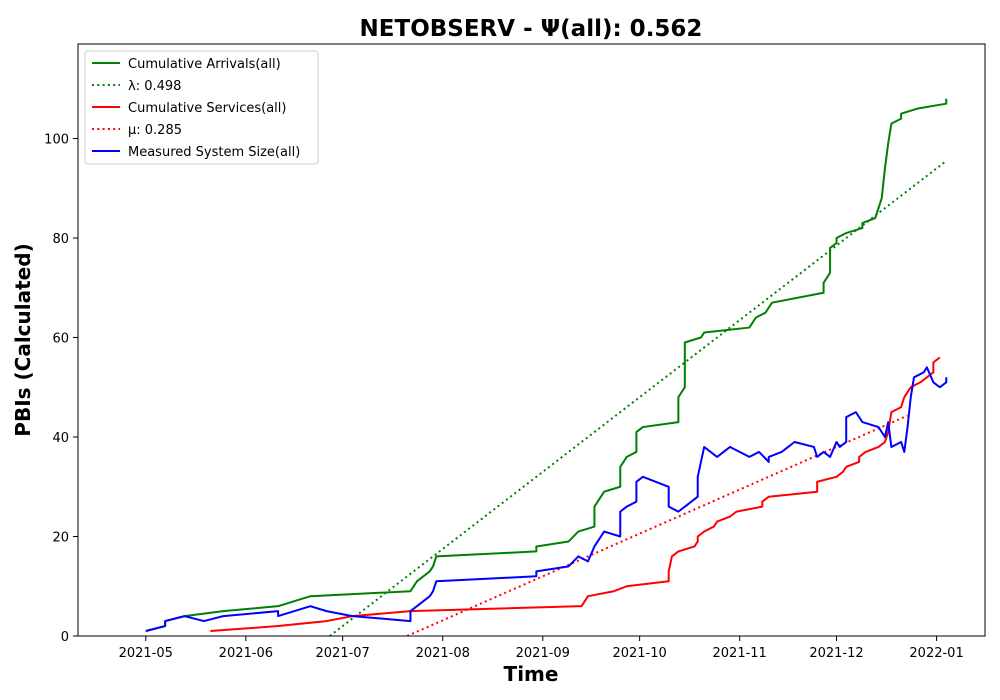 The height and width of the screenshot is (700, 1000). I want to click on x-tick-label: 2021-07, so click(343, 653).